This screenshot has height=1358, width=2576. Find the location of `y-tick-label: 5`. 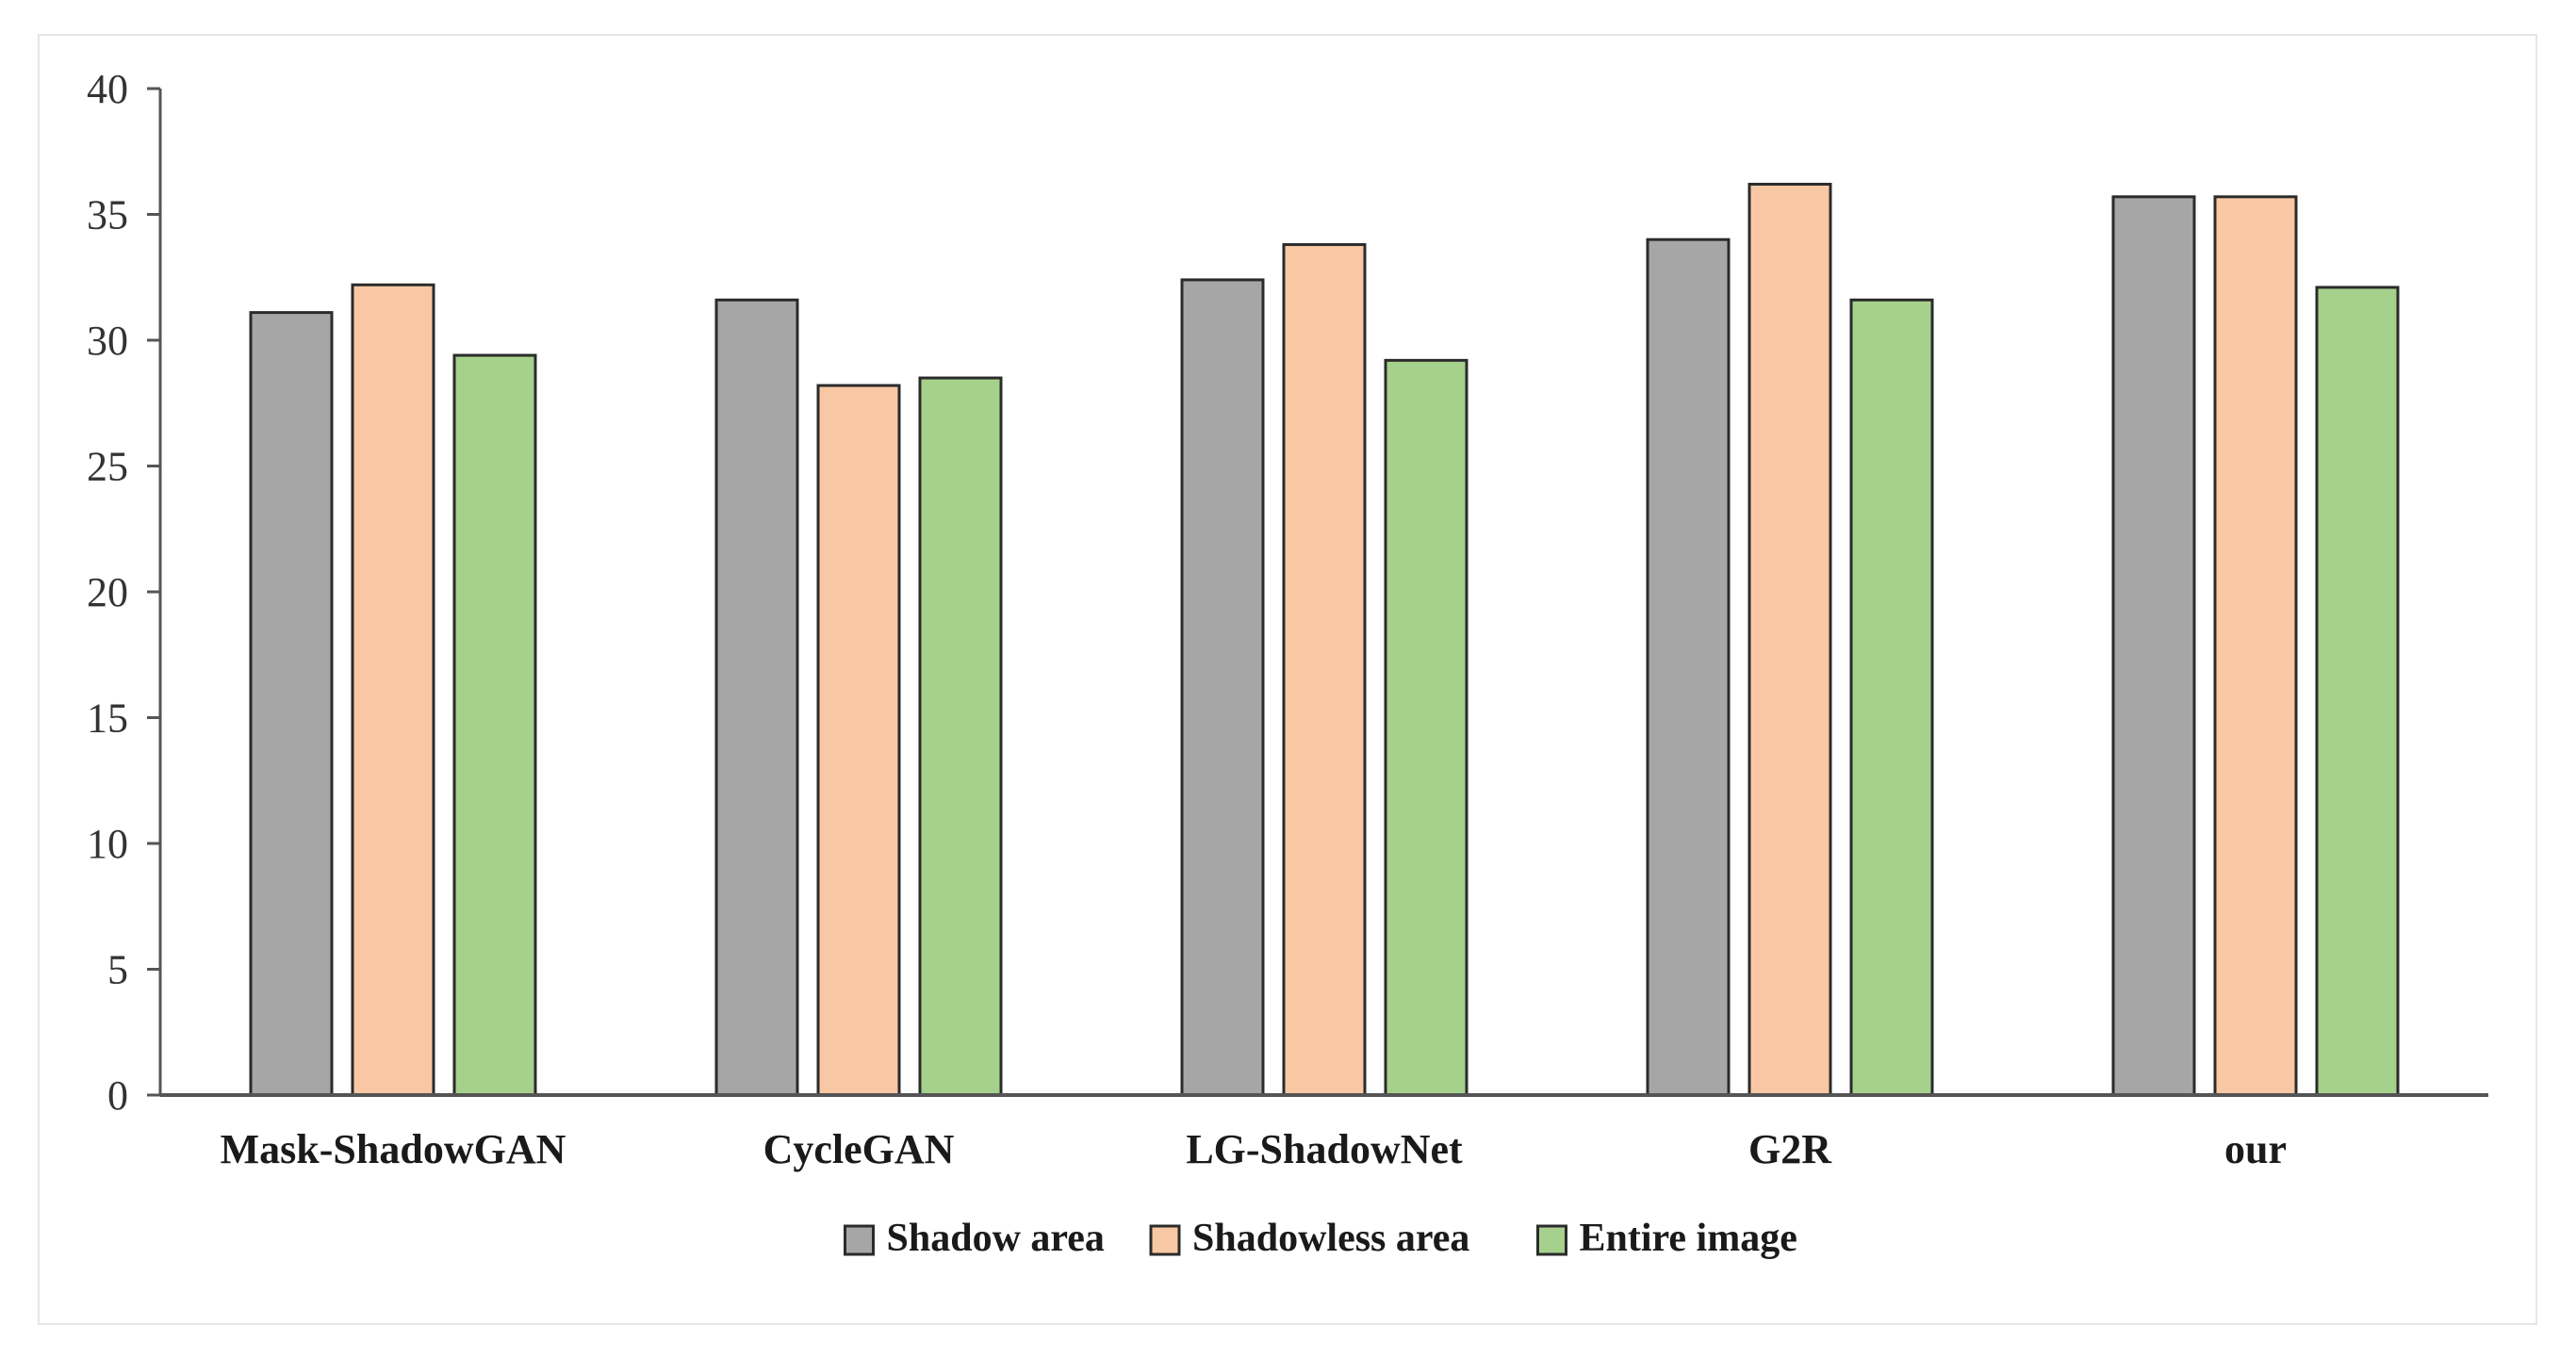

y-tick-label: 5 is located at coordinates (117, 970).